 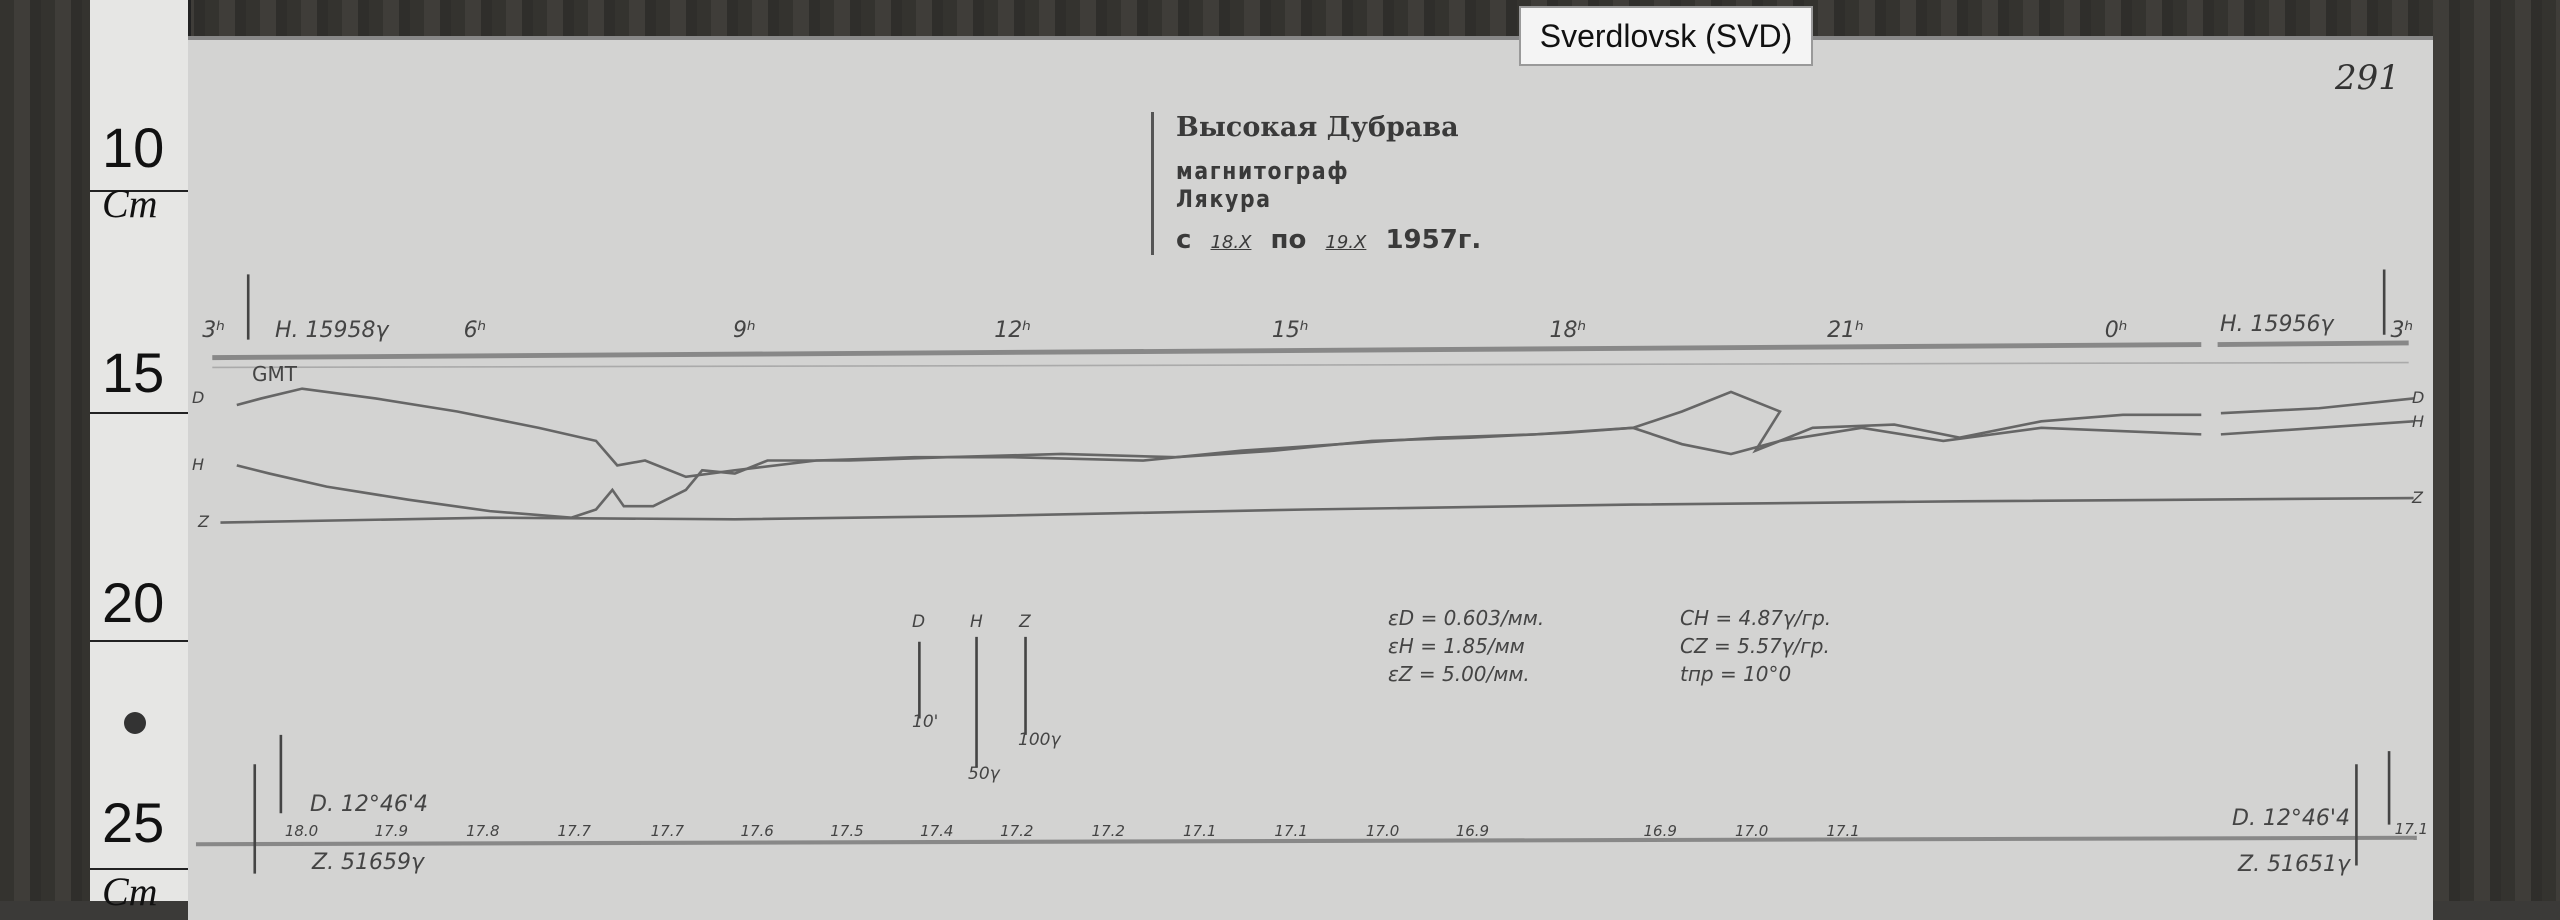 I want to click on h-trace, so click(x=1219, y=472).